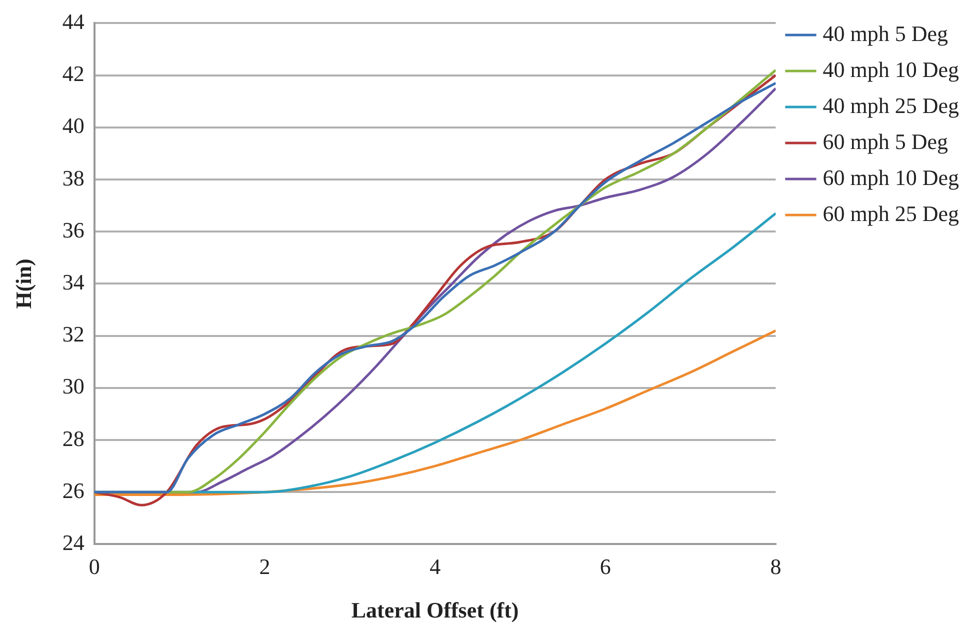  What do you see at coordinates (890, 177) in the screenshot?
I see `legend-label: 60 mph 10 Deg` at bounding box center [890, 177].